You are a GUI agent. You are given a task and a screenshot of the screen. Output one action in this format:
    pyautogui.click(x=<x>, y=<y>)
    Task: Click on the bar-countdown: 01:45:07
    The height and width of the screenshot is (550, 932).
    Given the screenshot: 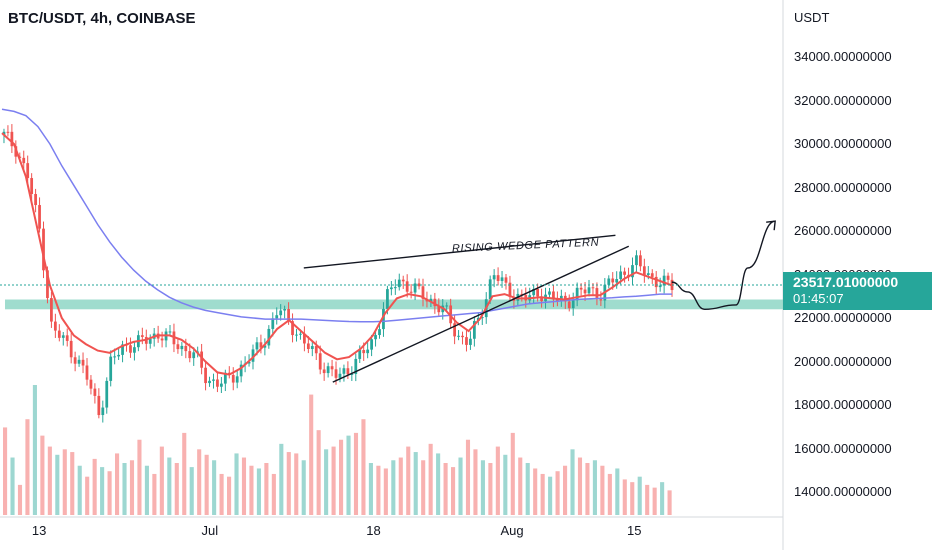 What is the action you would take?
    pyautogui.click(x=818, y=298)
    